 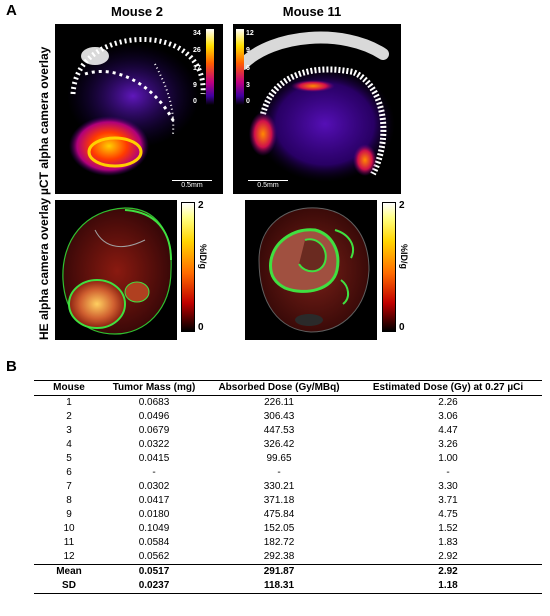 I want to click on summary-cell: Mean, so click(x=69, y=571).